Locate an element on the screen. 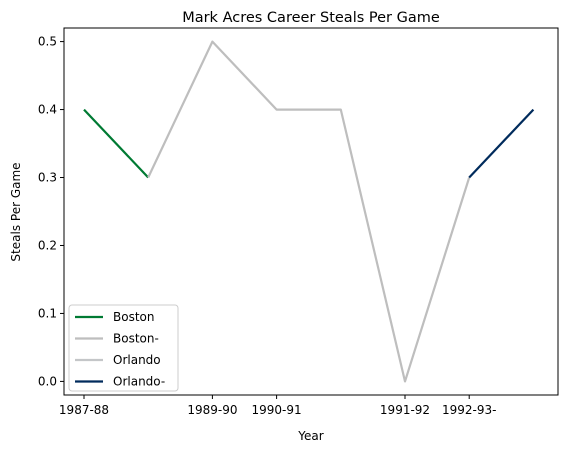 This screenshot has width=570, height=453. legend-label: Boston- is located at coordinates (136, 339).